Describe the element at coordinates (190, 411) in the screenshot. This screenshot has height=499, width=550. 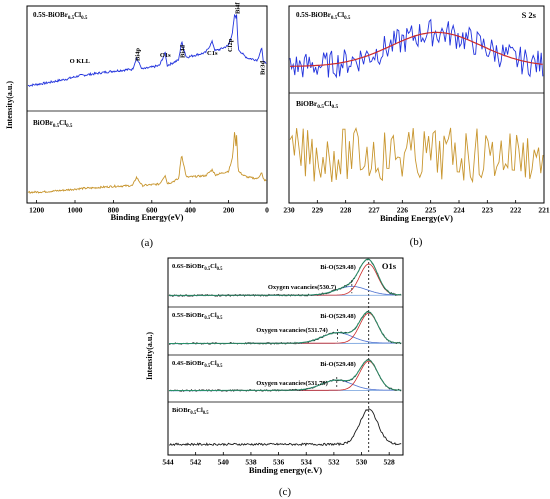
I see `sample-label-c: BiOBr0.5Cl0.5` at that location.